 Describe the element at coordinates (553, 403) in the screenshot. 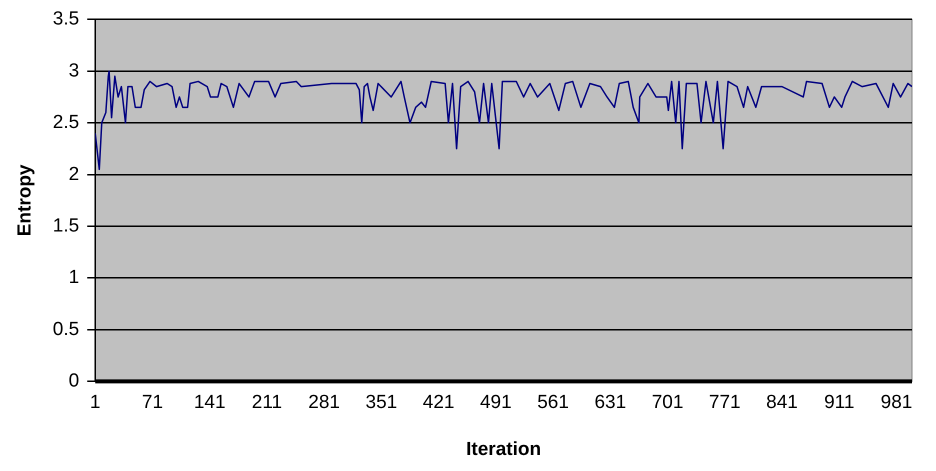

I see `x-tick-label: 561` at that location.